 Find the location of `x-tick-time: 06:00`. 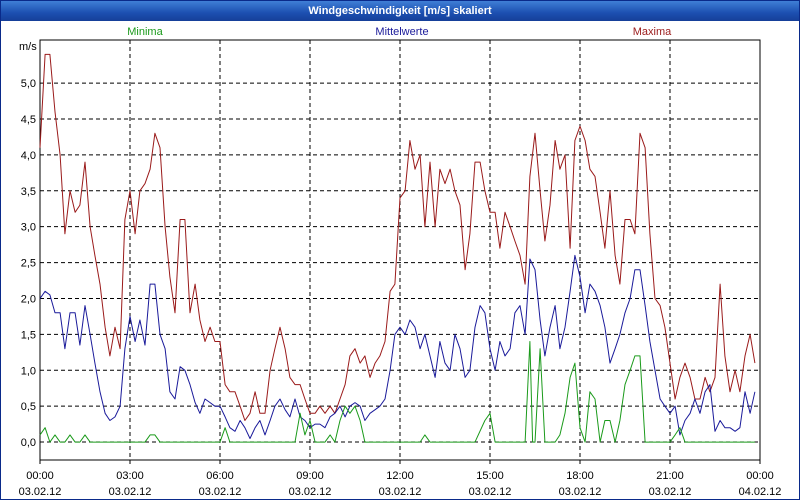

x-tick-time: 06:00 is located at coordinates (220, 476).